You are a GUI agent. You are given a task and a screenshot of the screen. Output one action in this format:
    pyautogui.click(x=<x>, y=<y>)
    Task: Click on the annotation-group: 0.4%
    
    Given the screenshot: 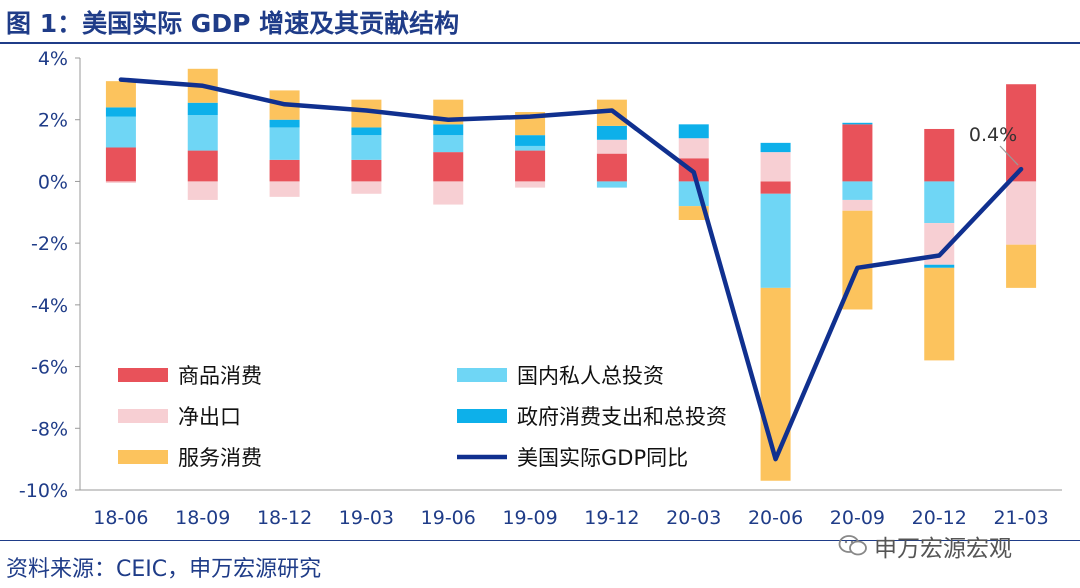 What is the action you would take?
    pyautogui.click(x=994, y=145)
    